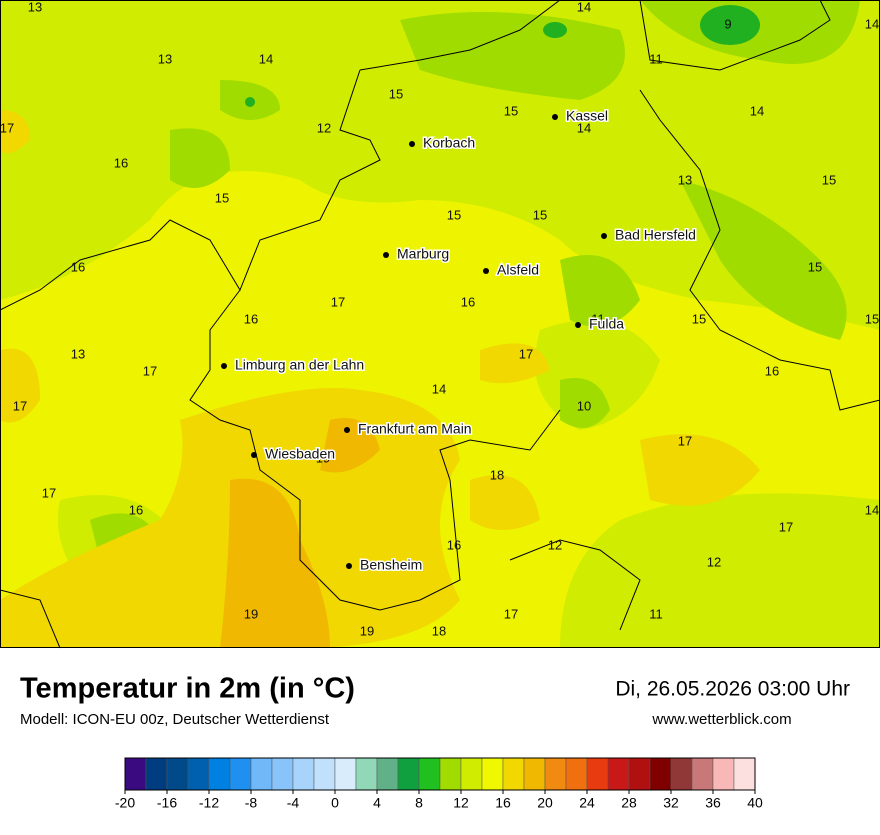 This screenshot has width=880, height=835. I want to click on city-label: Marburg, so click(423, 254).